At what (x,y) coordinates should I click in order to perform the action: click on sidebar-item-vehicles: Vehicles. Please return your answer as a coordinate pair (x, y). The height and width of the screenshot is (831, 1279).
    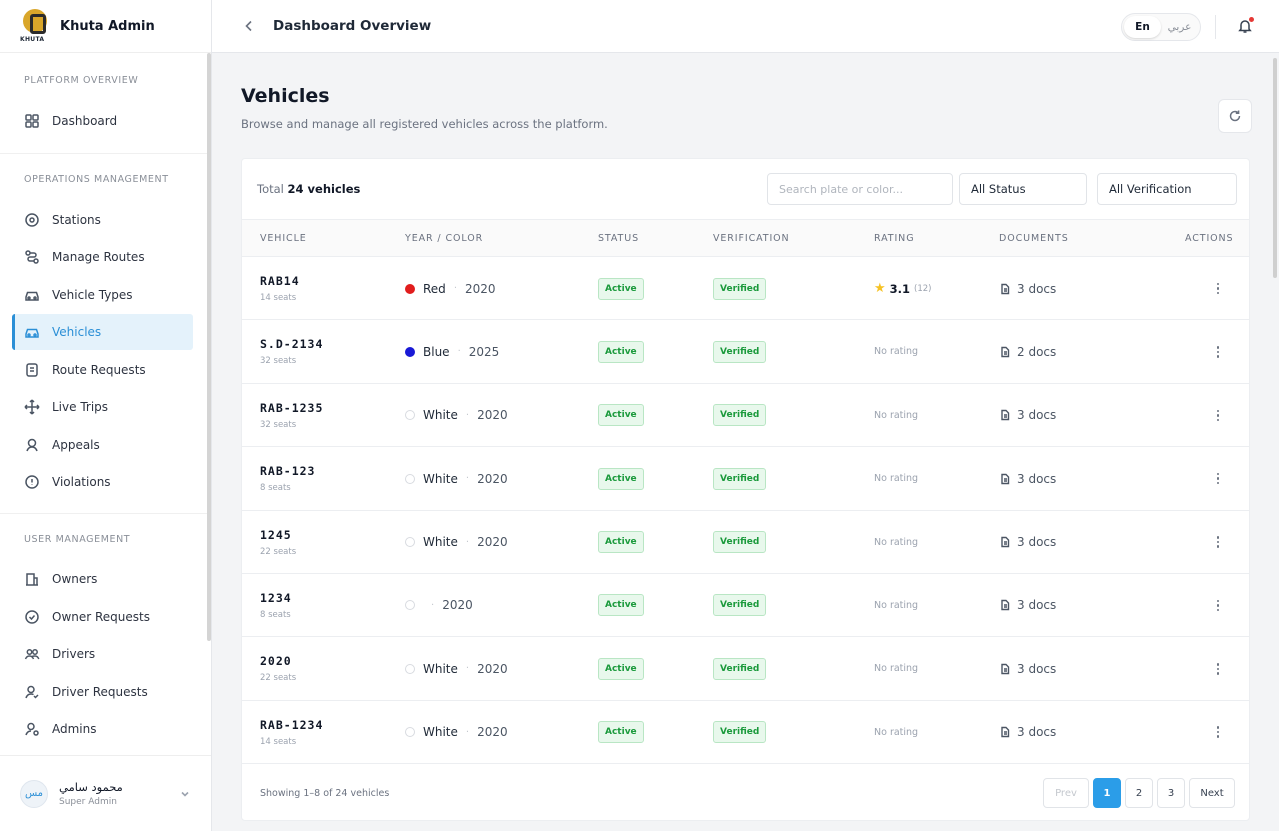
    Looking at the image, I should click on (102, 332).